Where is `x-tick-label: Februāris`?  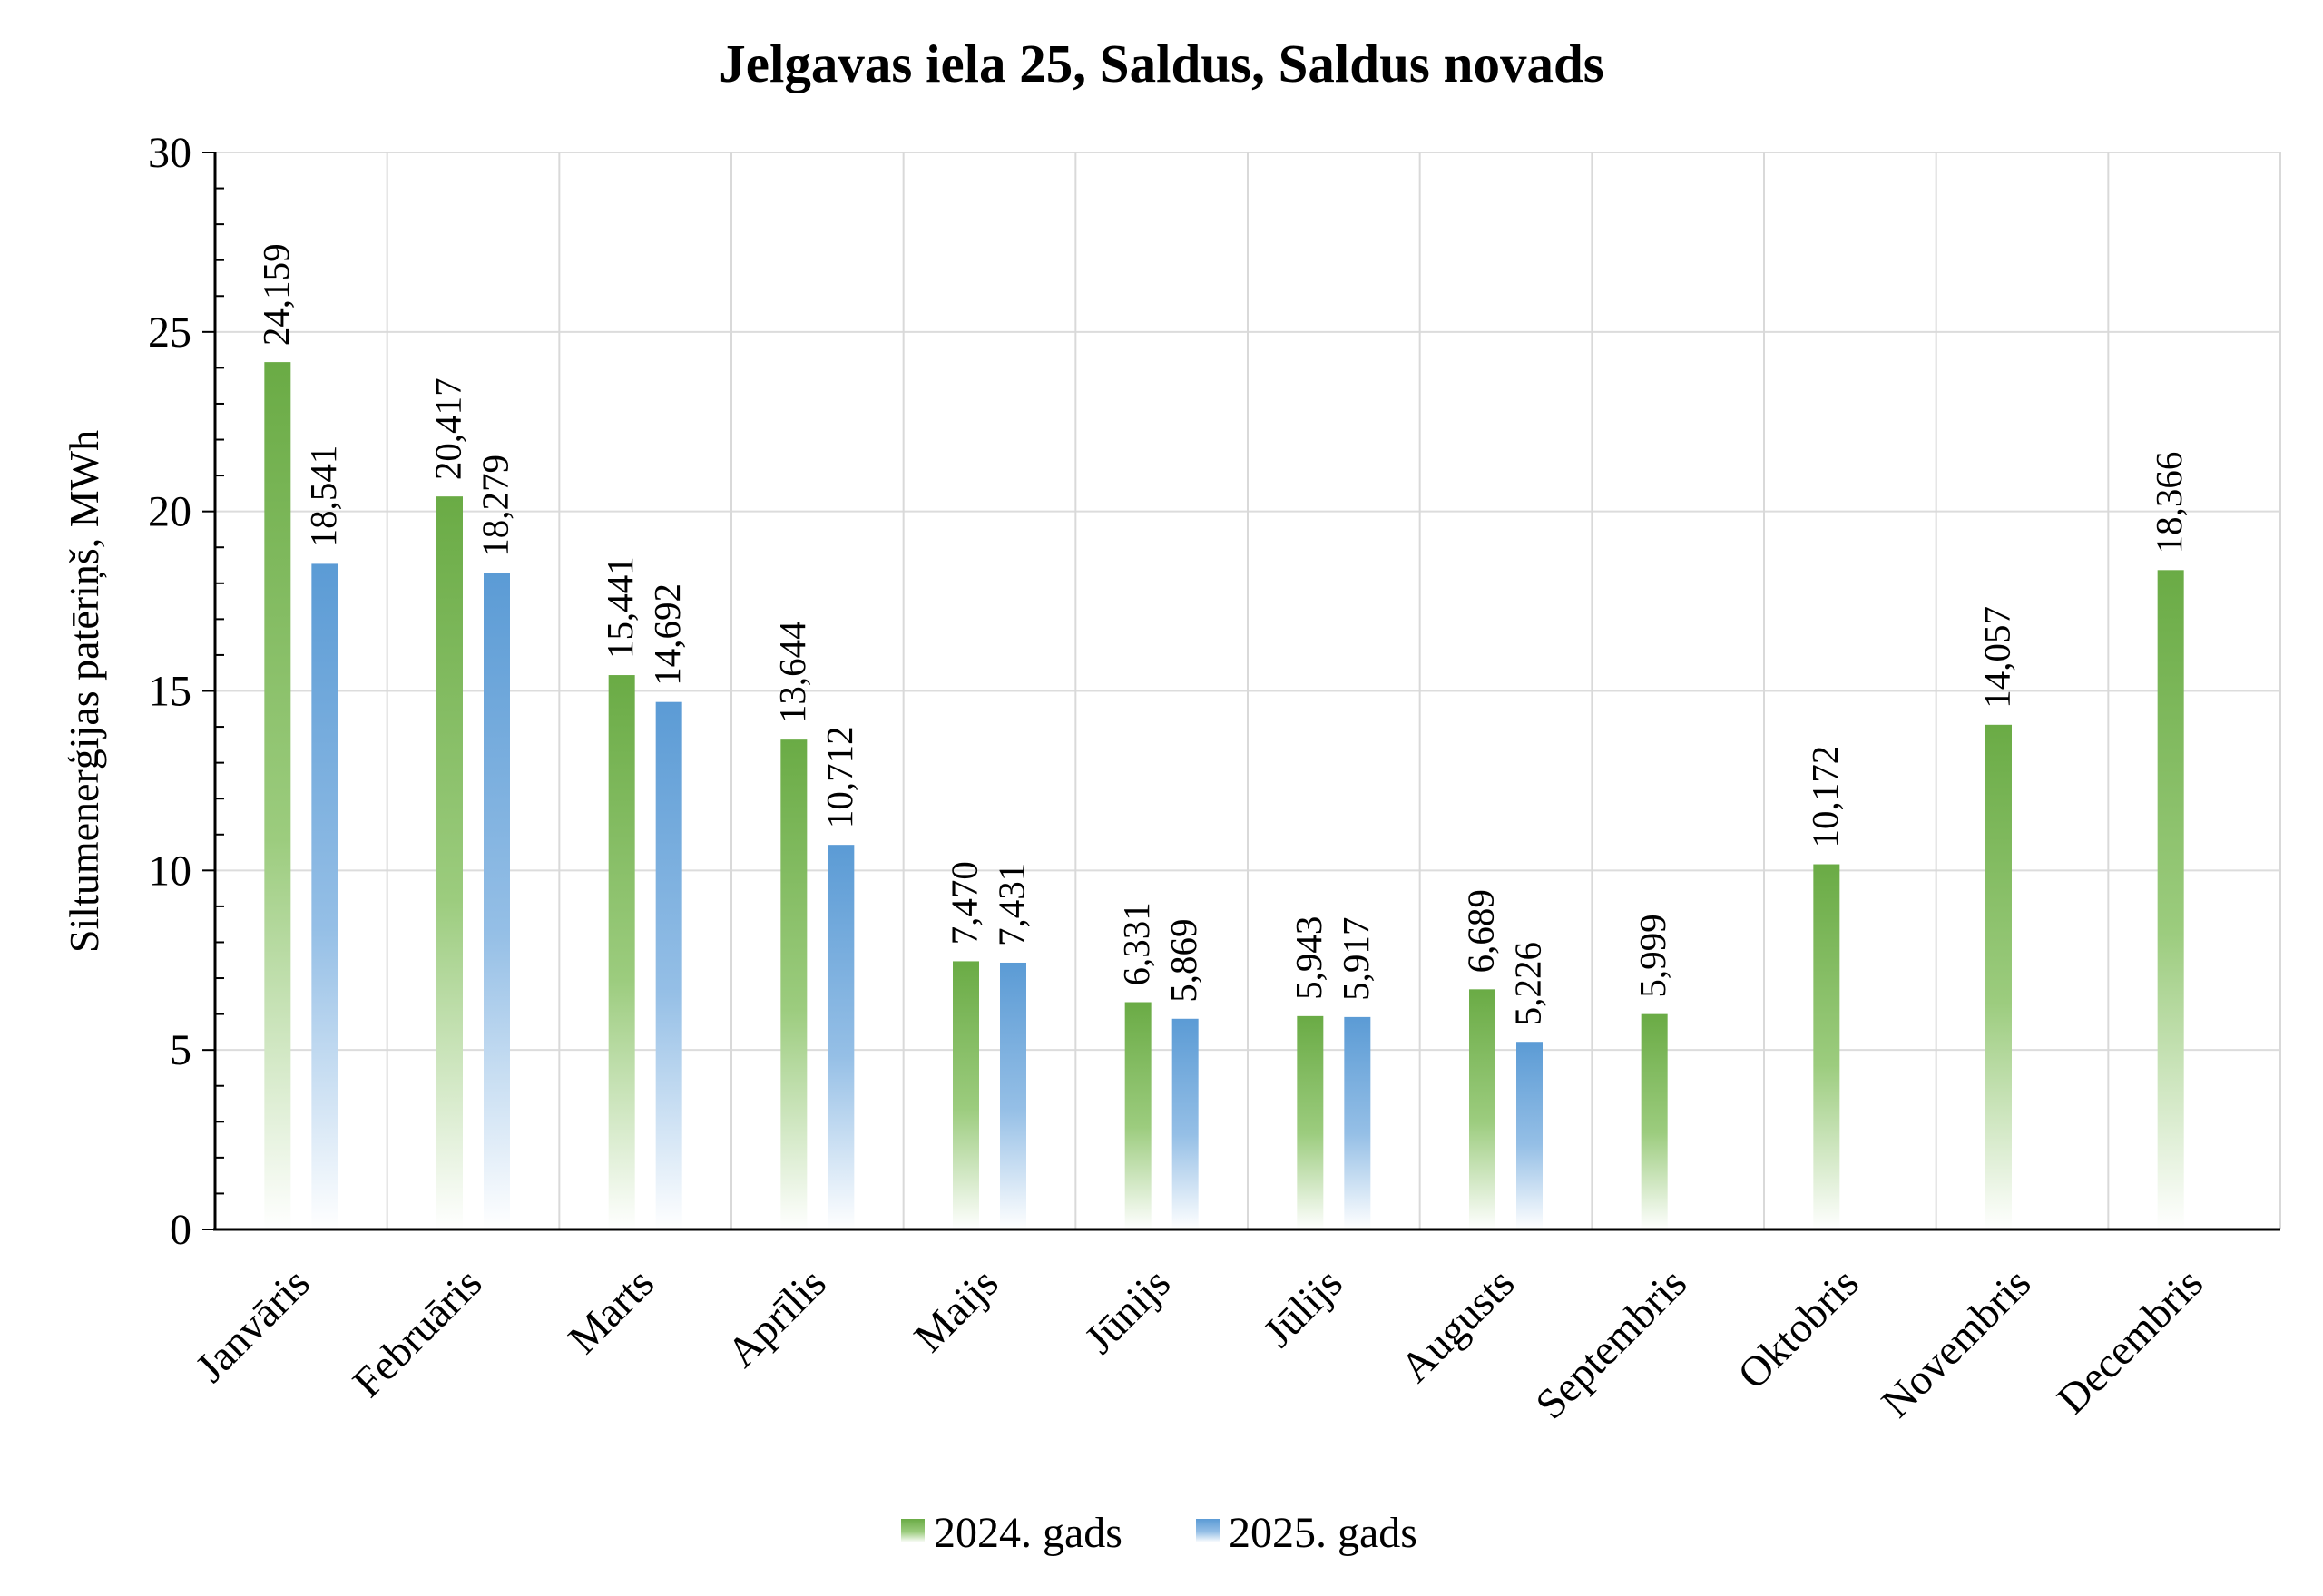 x-tick-label: Februāris is located at coordinates (418, 1332).